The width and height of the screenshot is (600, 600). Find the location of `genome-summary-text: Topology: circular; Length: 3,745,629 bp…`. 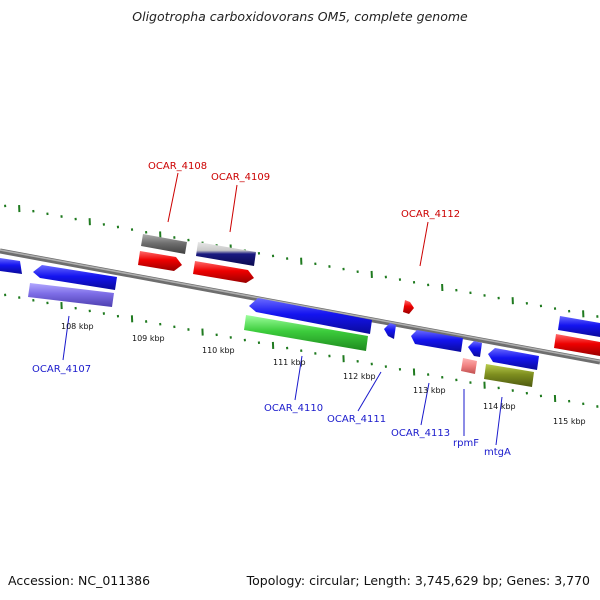

genome-summary-text: Topology: circular; Length: 3,745,629 bp… is located at coordinates (418, 580).